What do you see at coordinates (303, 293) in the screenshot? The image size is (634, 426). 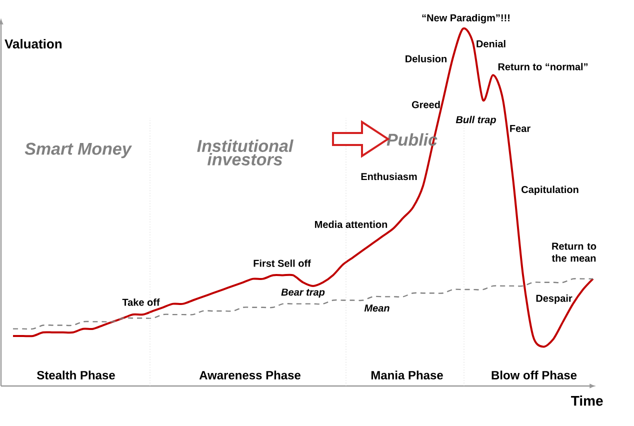 I see `annotation: Bear trap` at bounding box center [303, 293].